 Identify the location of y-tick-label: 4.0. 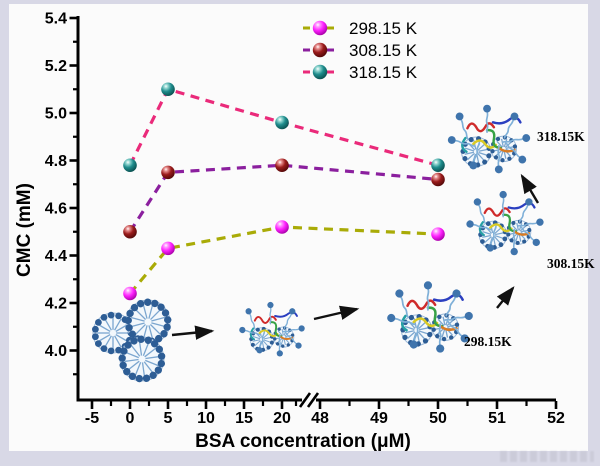
(56, 351).